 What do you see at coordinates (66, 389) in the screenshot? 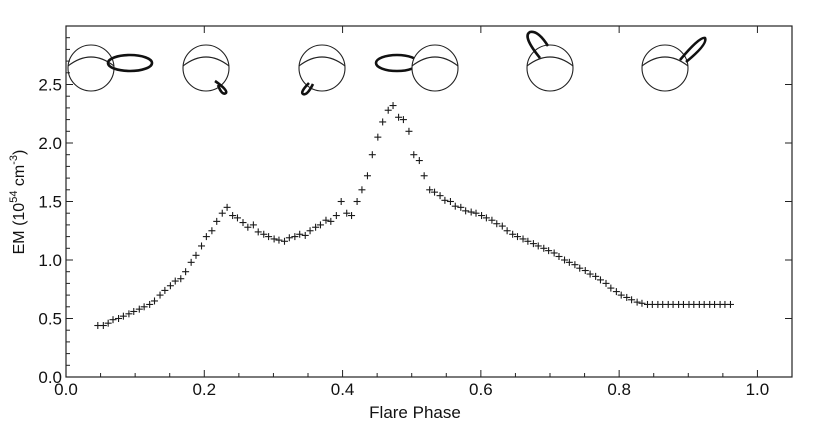
I see `x-tick-label: 0.0` at bounding box center [66, 389].